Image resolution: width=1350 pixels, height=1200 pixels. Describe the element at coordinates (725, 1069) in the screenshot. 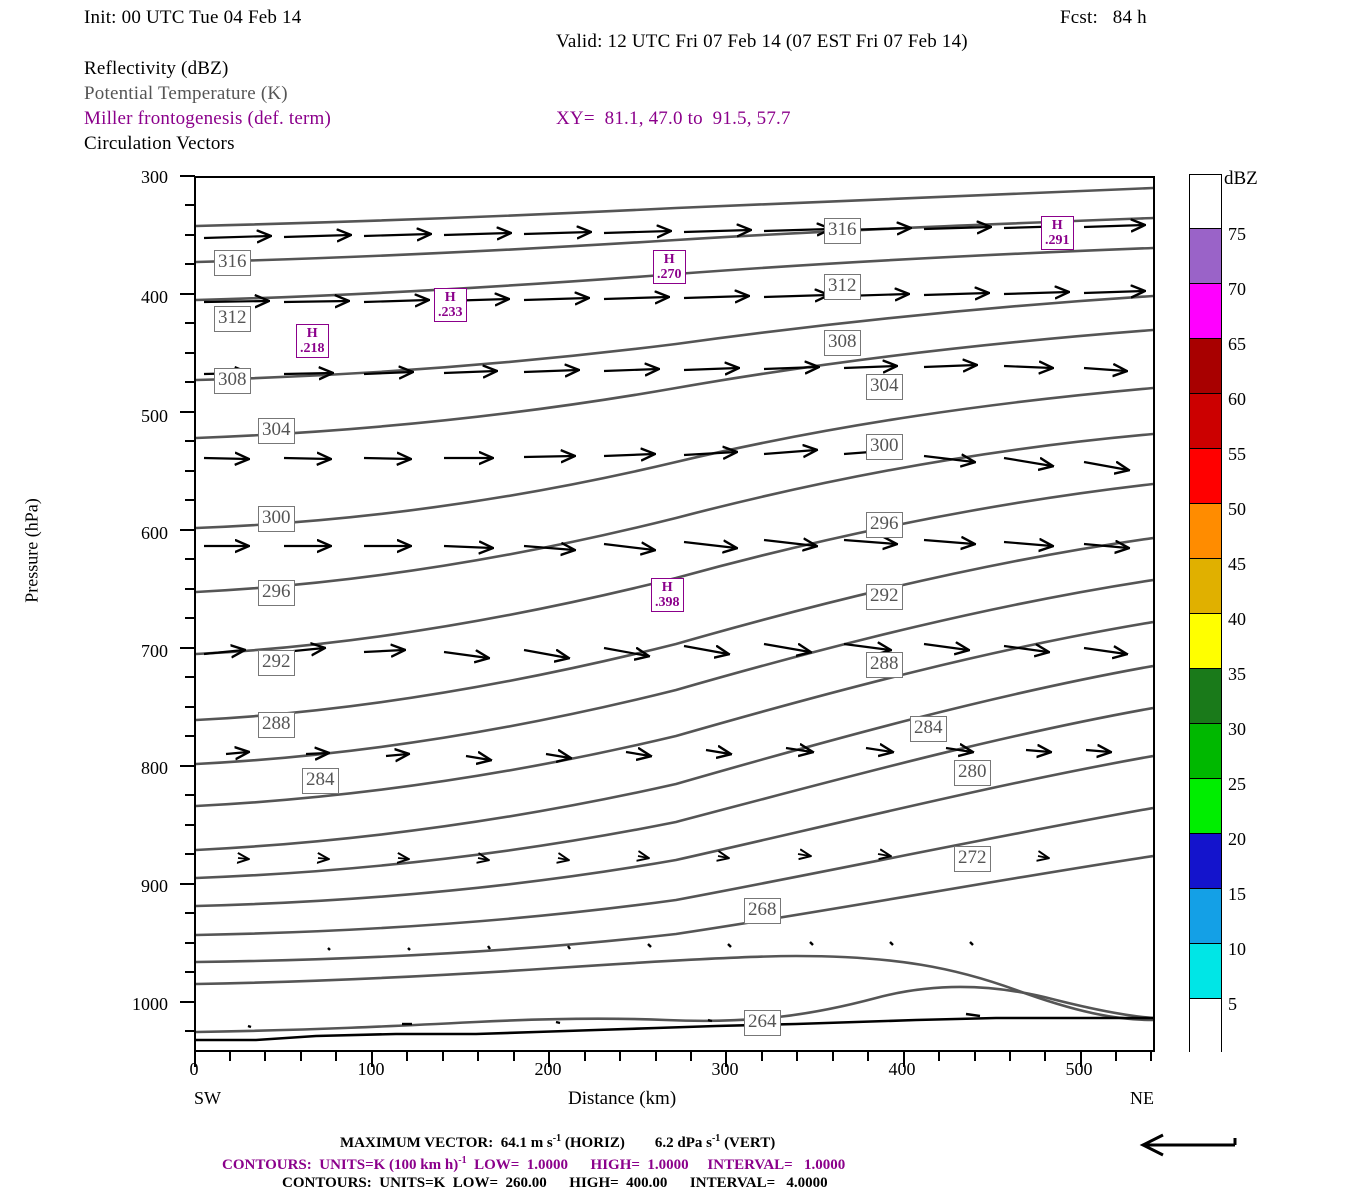

I see `x-axis-tick-300: 300` at that location.